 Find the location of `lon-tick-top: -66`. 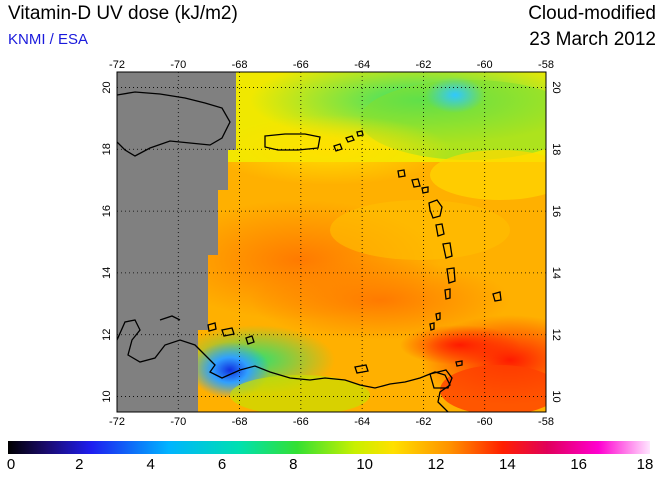

lon-tick-top: -66 is located at coordinates (301, 65).